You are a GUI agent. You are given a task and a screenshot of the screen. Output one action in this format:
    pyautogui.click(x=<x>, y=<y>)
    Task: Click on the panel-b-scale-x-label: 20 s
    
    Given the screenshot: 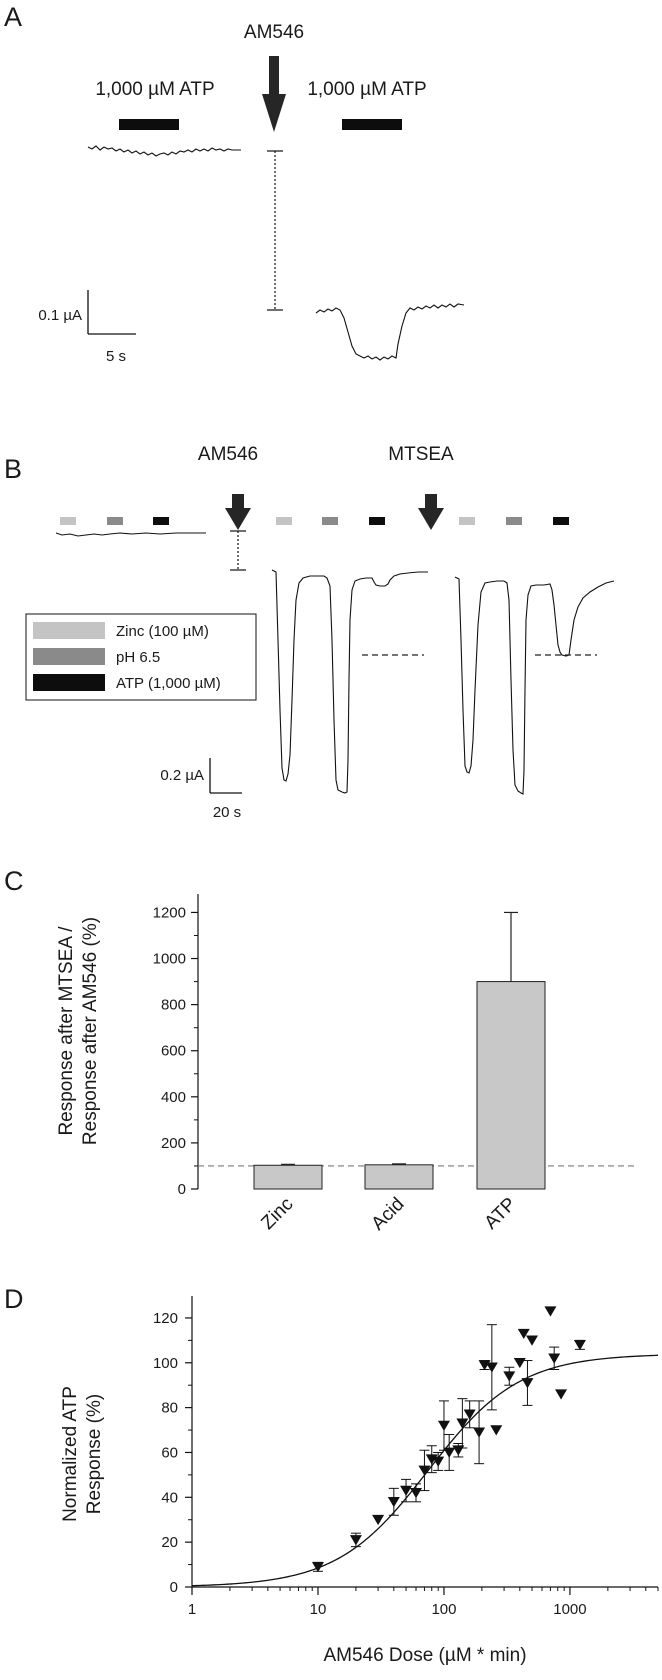 What is the action you would take?
    pyautogui.click(x=227, y=812)
    